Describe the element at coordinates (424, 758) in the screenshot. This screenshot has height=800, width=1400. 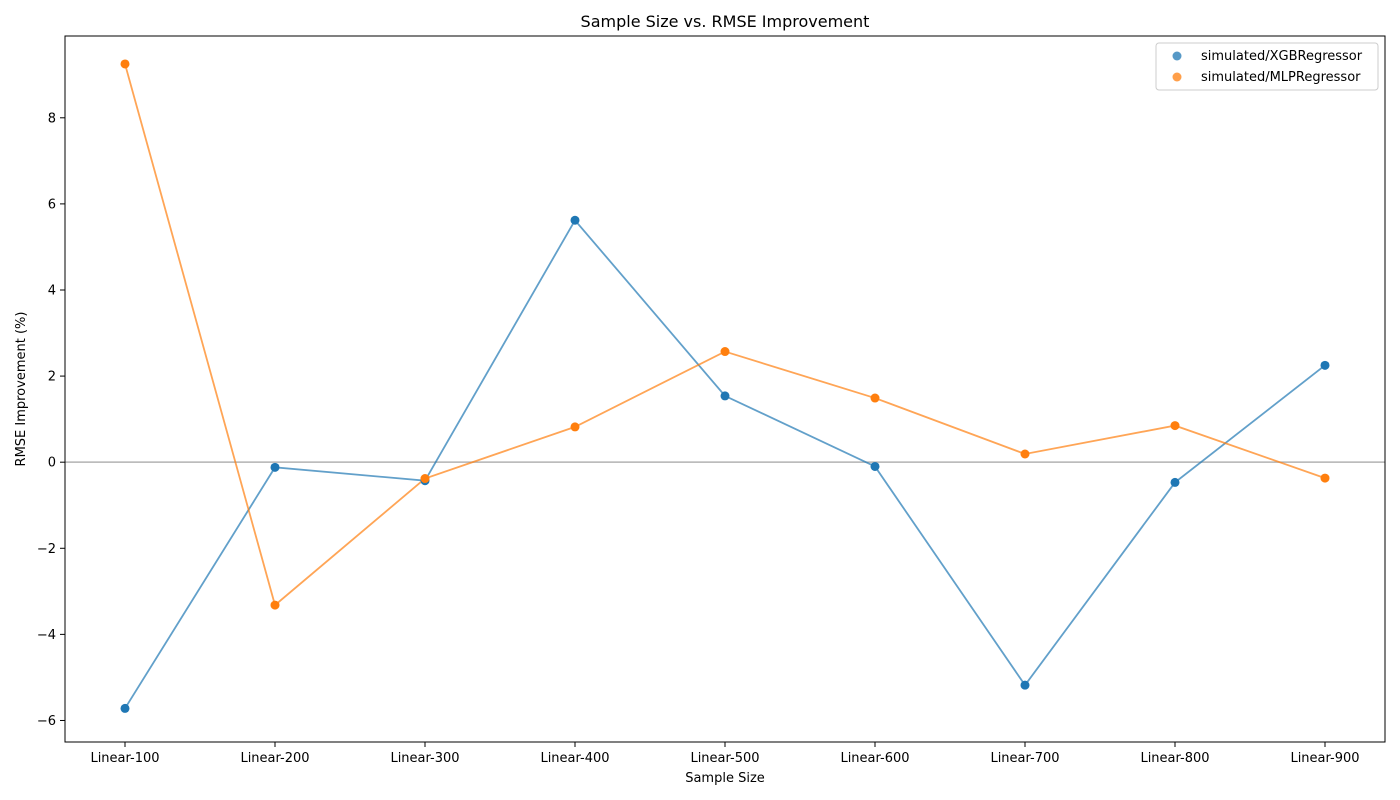
I see `x-tick-label: Linear-300` at that location.